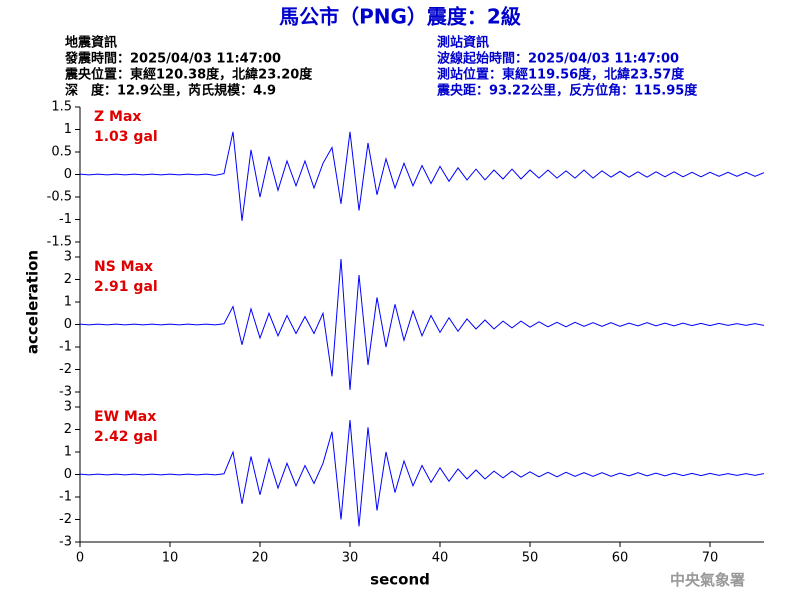 The image size is (800, 600). What do you see at coordinates (620, 558) in the screenshot?
I see `x-tick-label: 60` at bounding box center [620, 558].